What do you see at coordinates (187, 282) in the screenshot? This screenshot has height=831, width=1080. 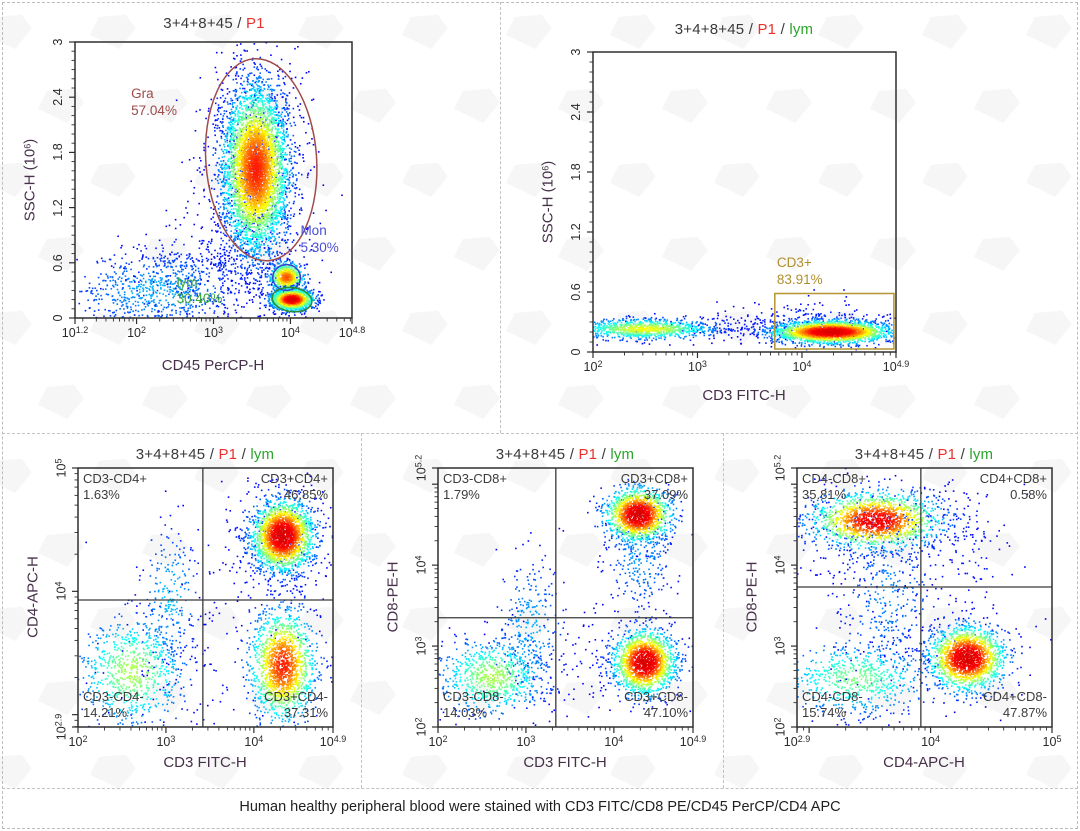 I see `gate-label-line: lym` at bounding box center [187, 282].